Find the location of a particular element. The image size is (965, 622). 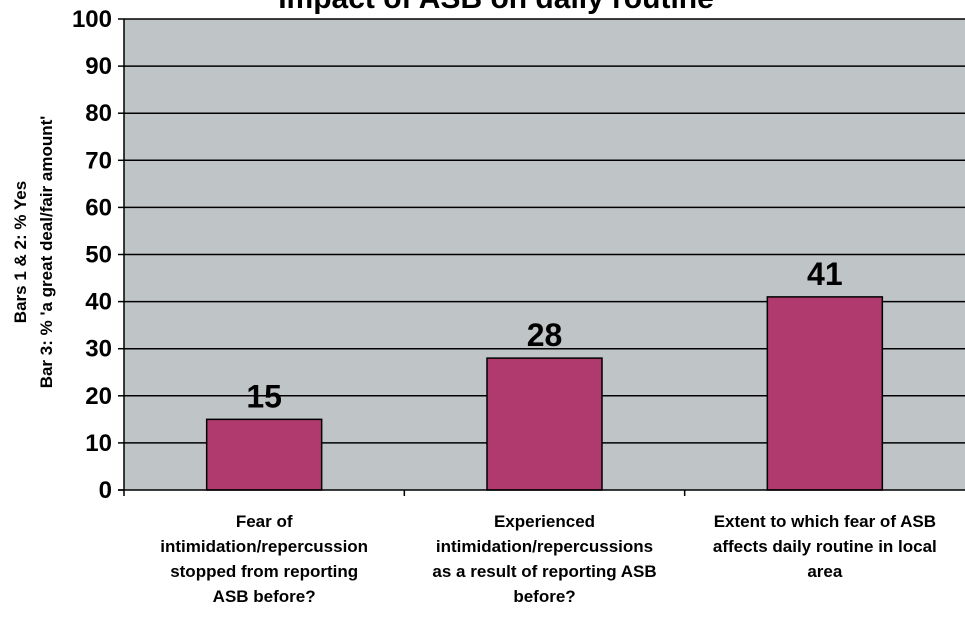

y-tick-labels: 0 10 20 30 40 50 60 70 80 90 100 is located at coordinates (92, 255).